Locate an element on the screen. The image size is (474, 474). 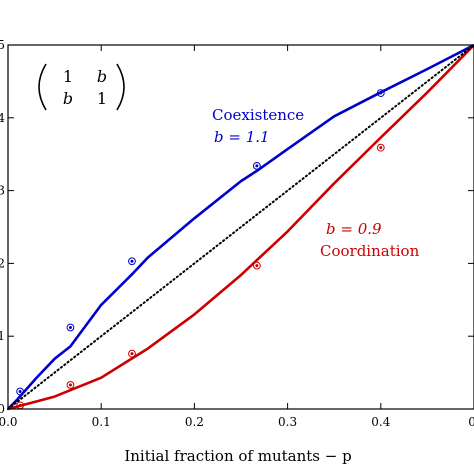
matrix-entry-c: b is located at coordinates (68, 98).